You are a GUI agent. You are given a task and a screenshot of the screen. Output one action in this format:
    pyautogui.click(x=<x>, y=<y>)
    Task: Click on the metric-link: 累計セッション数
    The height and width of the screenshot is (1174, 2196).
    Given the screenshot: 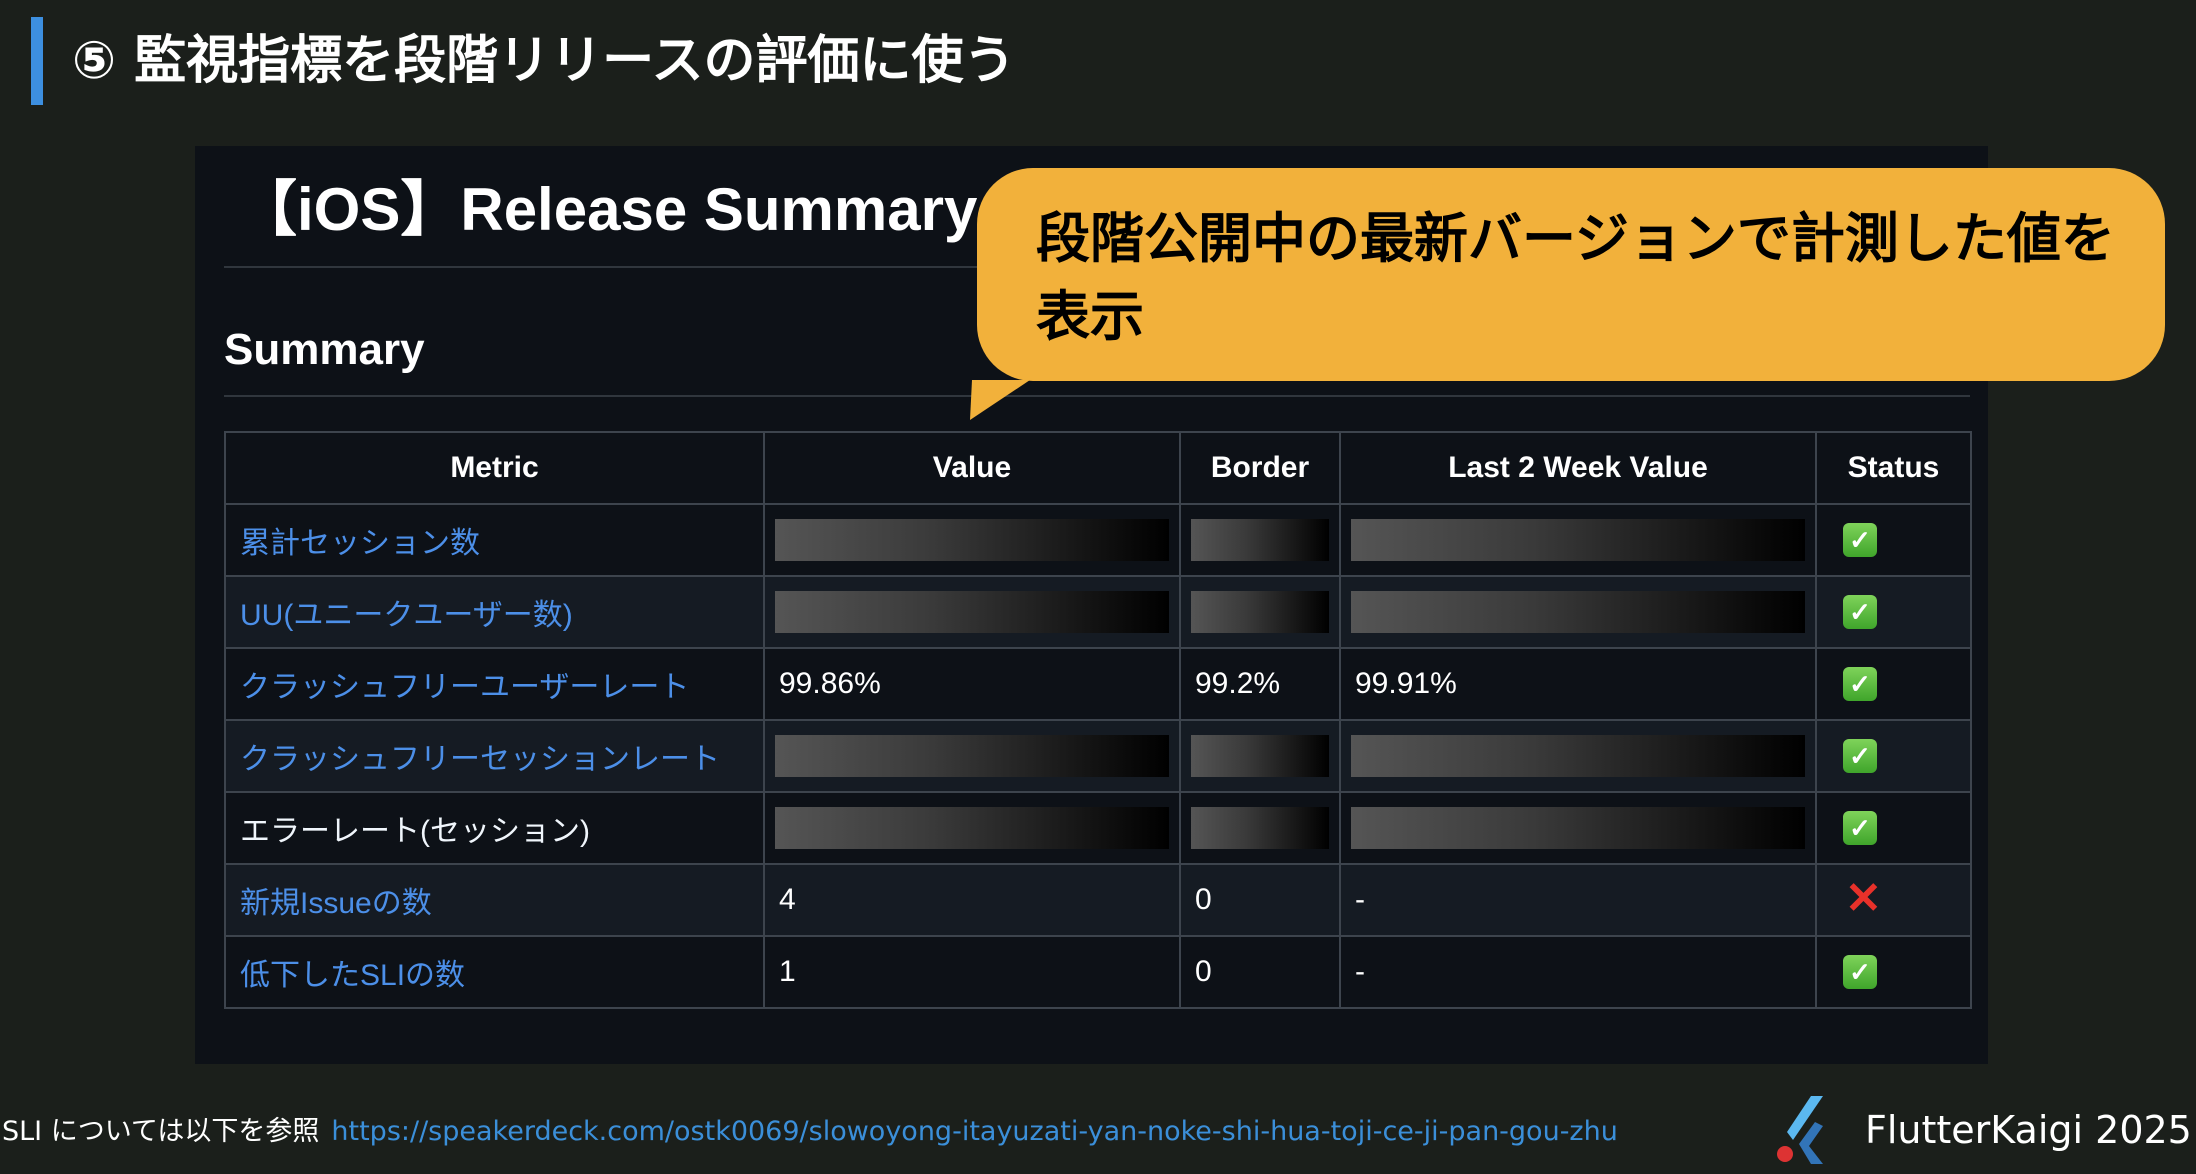 What is the action you would take?
    pyautogui.click(x=360, y=543)
    